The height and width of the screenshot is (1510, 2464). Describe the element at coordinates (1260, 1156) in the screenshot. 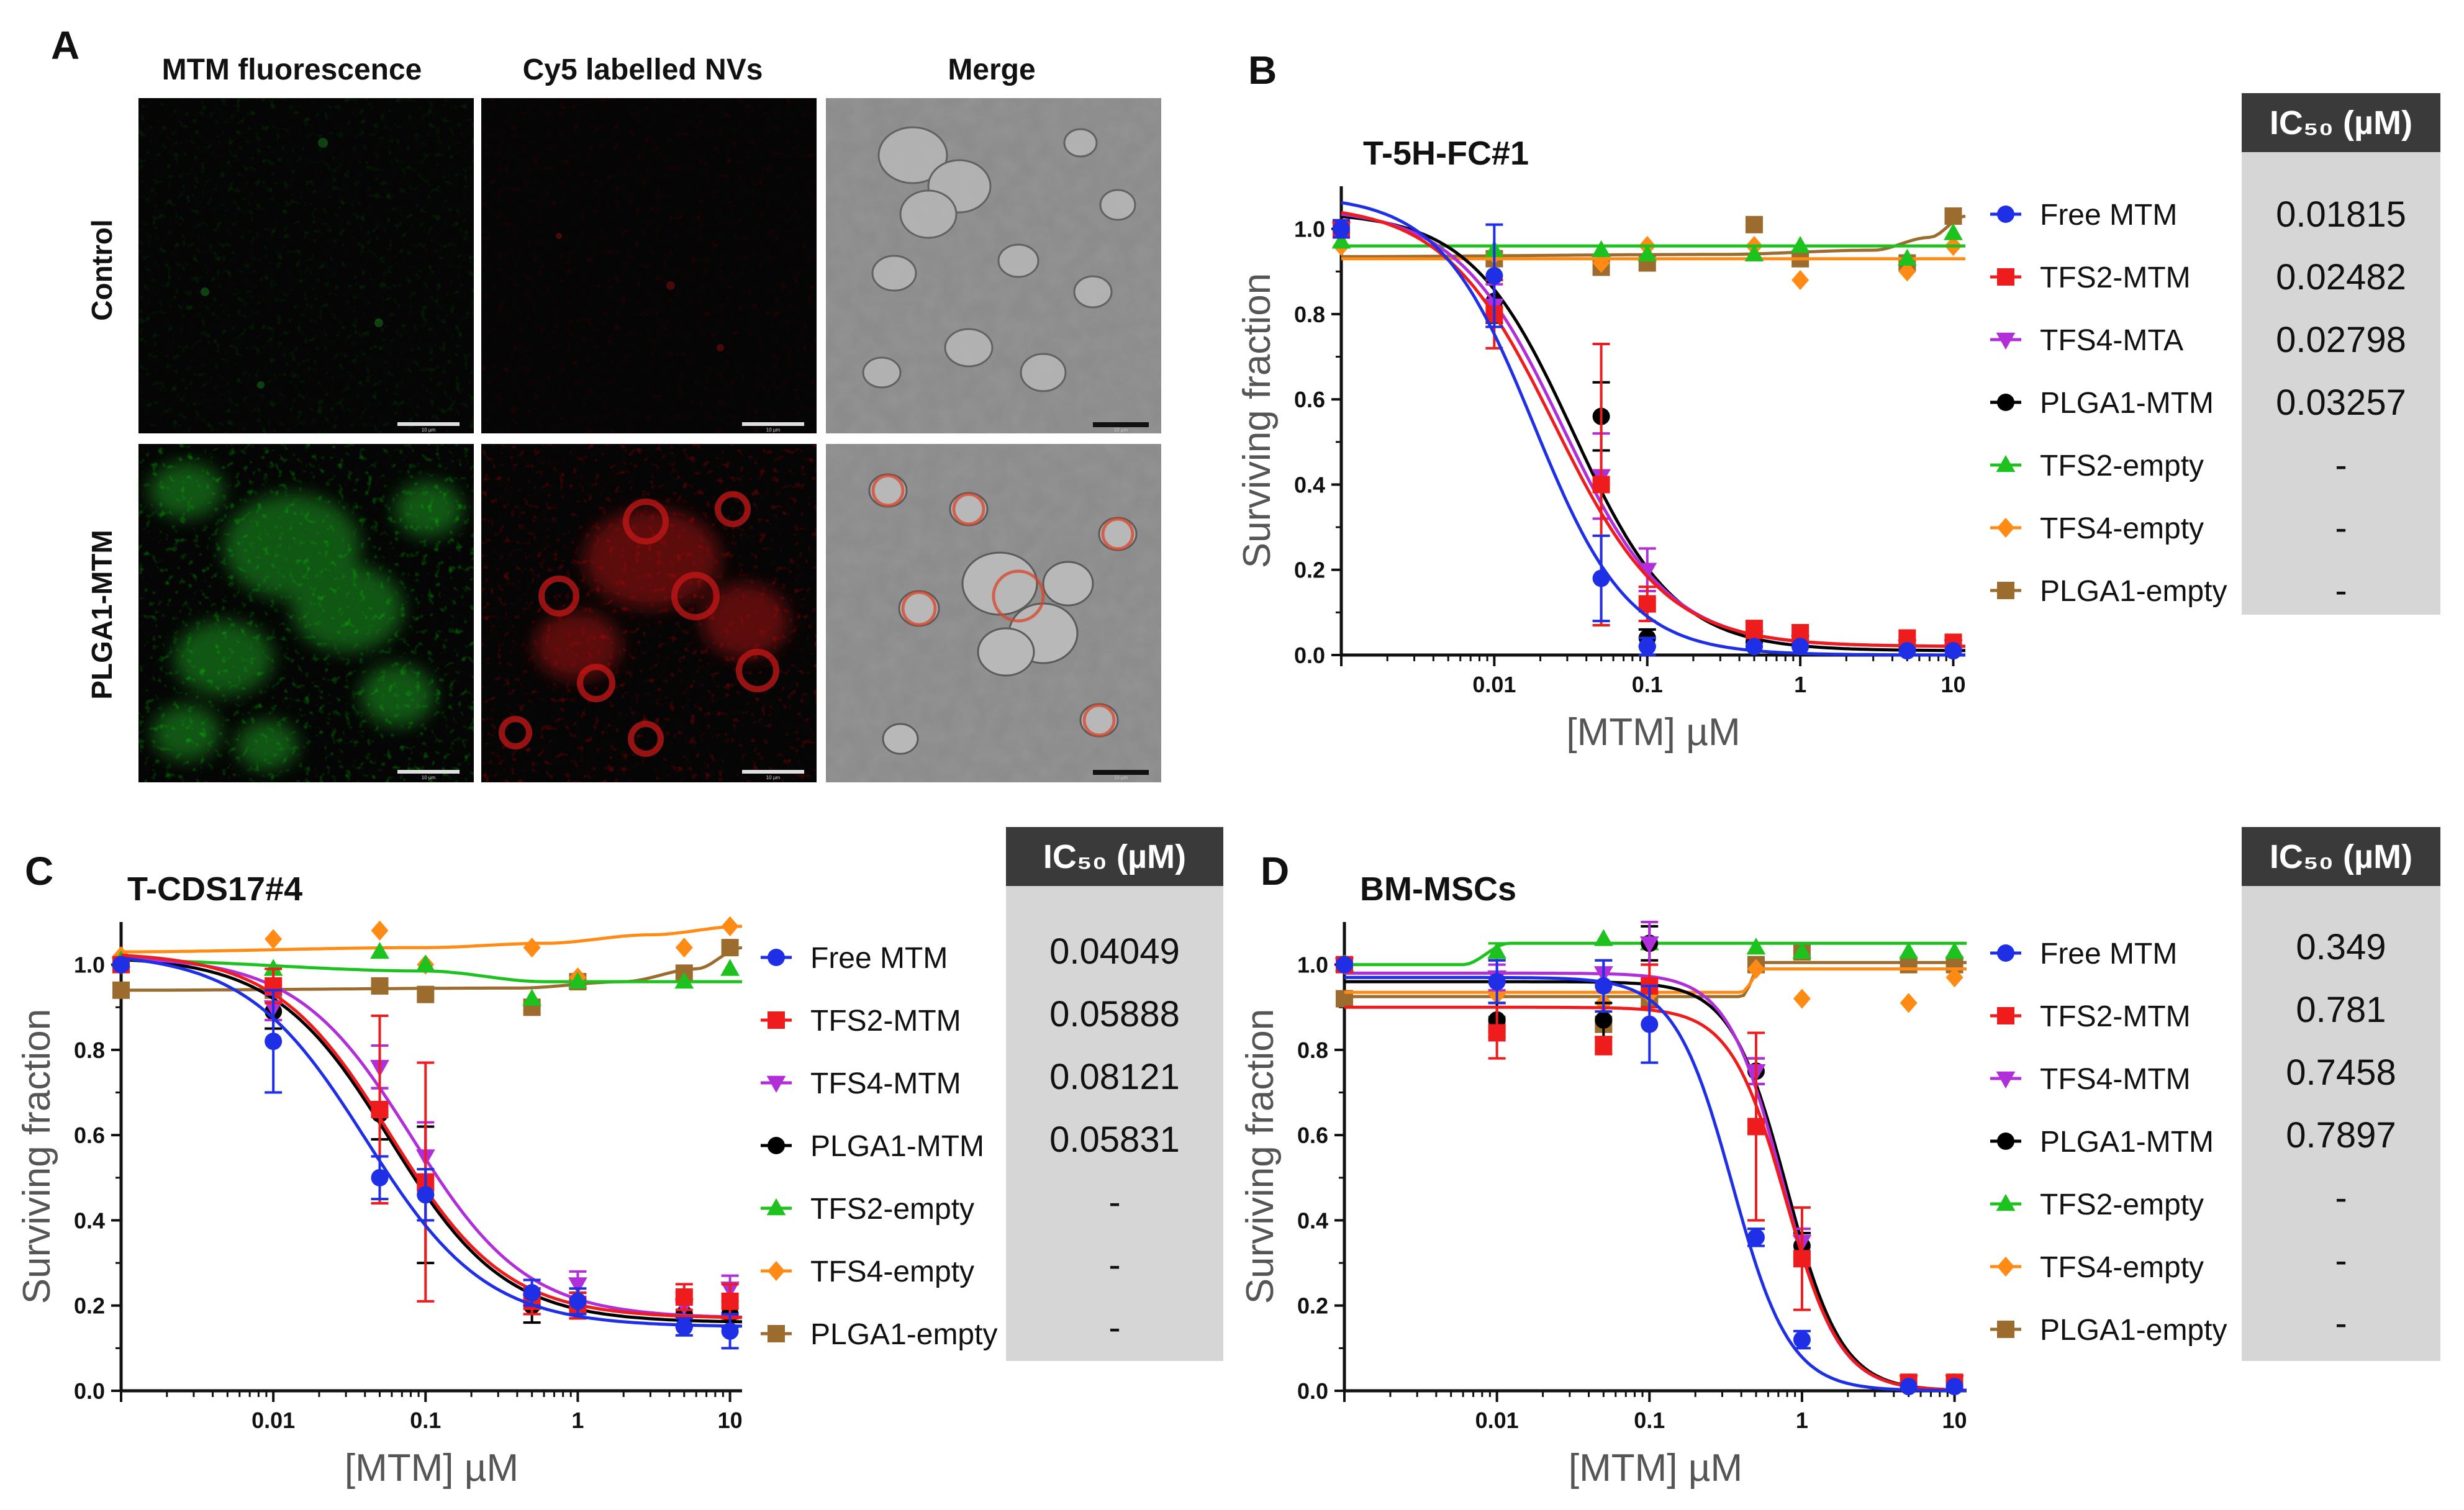

I see `y-axis-label: Surviving fraction` at that location.